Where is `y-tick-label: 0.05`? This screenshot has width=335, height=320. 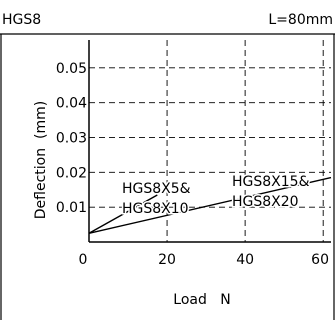
y-tick-label: 0.05 is located at coordinates (71, 69).